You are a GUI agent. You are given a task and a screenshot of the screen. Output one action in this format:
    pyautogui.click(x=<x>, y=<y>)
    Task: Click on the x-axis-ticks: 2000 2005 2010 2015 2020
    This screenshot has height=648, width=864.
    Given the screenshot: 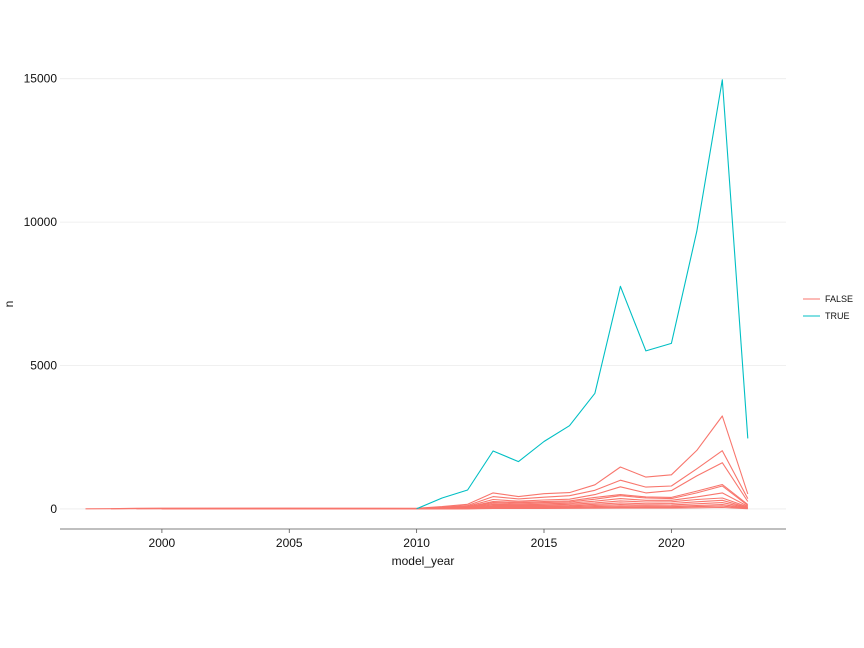 What is the action you would take?
    pyautogui.click(x=417, y=539)
    